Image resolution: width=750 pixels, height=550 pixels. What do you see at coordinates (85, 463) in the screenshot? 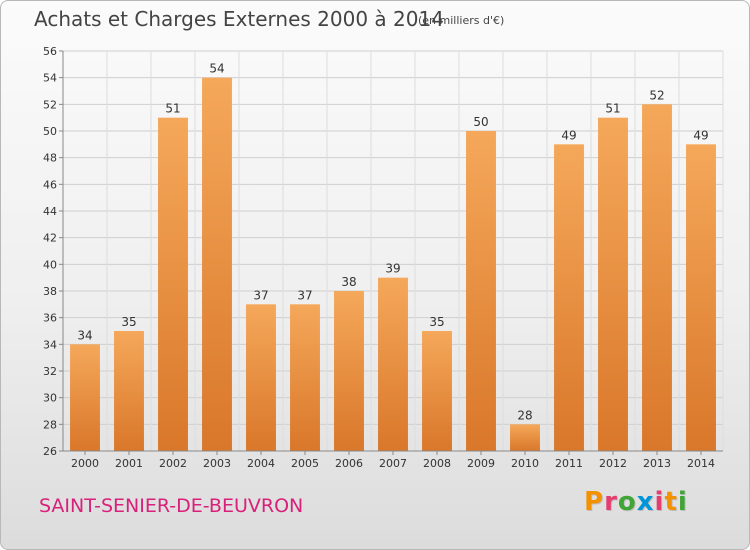
I see `x-tick-label-2000: 2000` at bounding box center [85, 463].